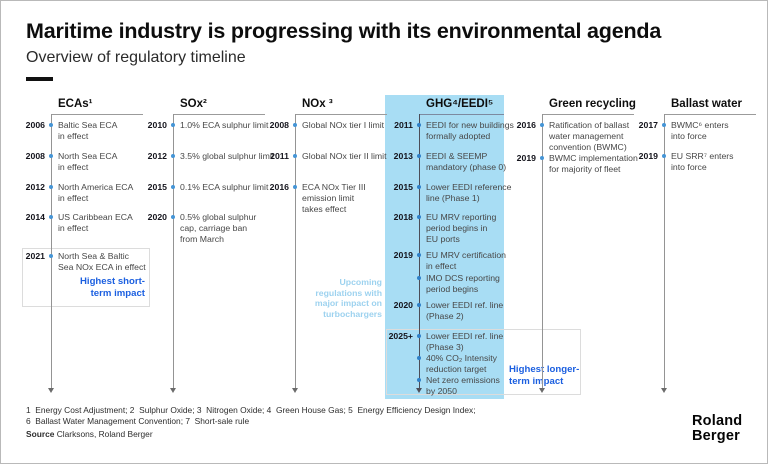 This screenshot has height=464, width=768. What do you see at coordinates (470, 130) in the screenshot?
I see `timeline-entry: EEDI for new buildings formally adopted` at bounding box center [470, 130].